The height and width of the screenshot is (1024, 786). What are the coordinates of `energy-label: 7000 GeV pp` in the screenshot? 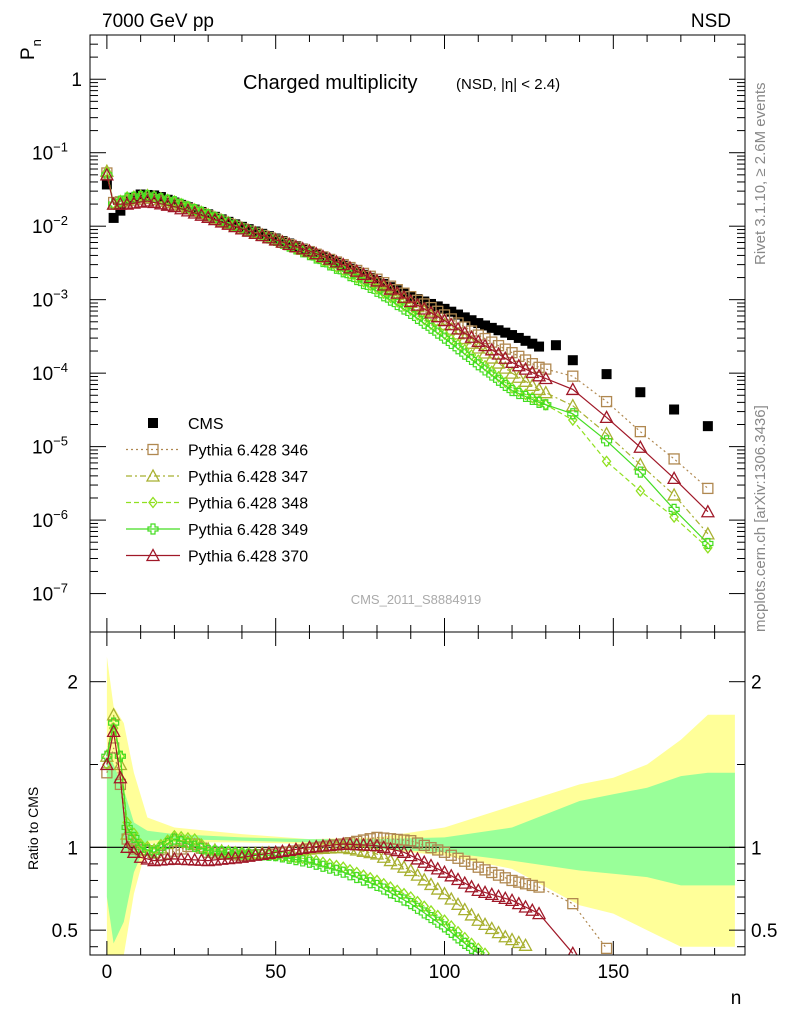 It's located at (158, 21).